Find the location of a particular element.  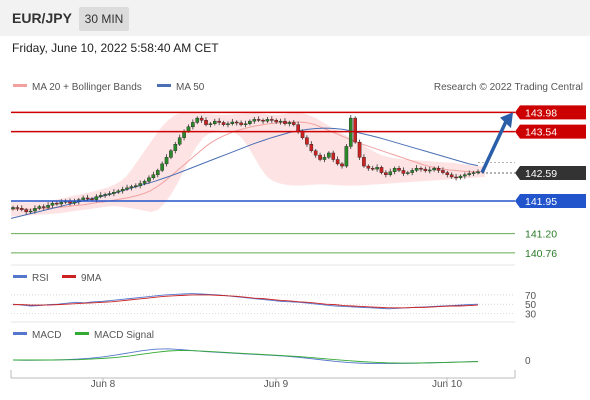

research-credit: Research © 2022 Trading Central is located at coordinates (508, 87).